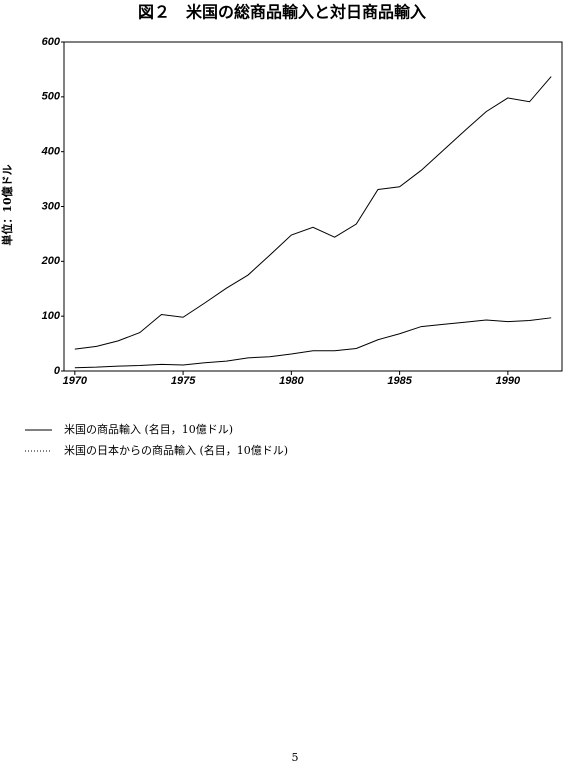 This screenshot has height=765, width=563. I want to click on series-line, so click(313, 343).